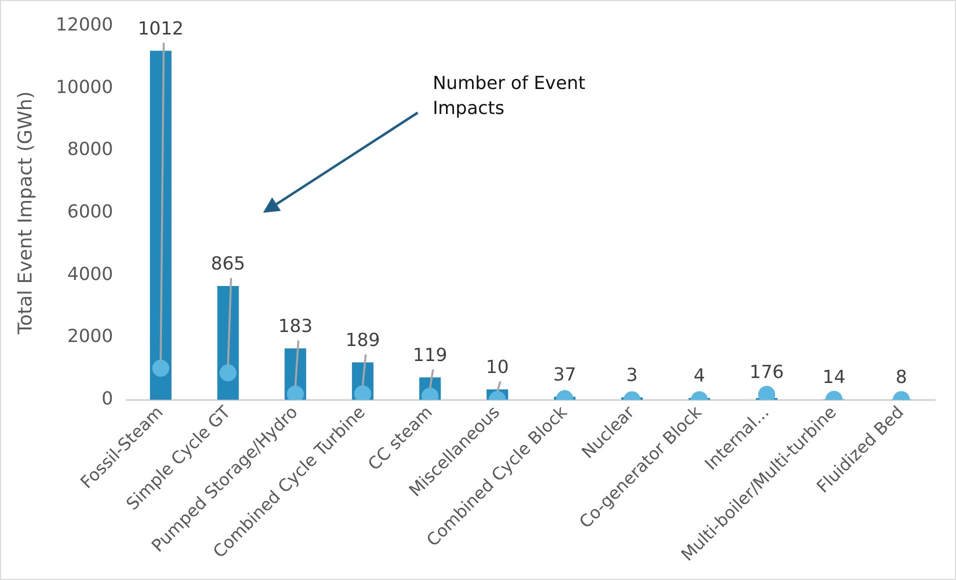 The width and height of the screenshot is (956, 580). Describe the element at coordinates (363, 341) in the screenshot. I see `data-label: 189` at that location.